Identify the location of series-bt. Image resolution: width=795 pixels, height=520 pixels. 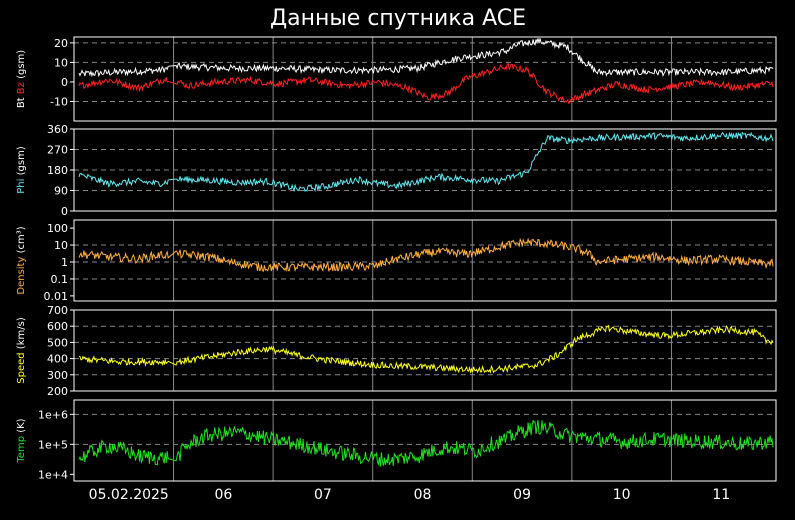
(426, 58).